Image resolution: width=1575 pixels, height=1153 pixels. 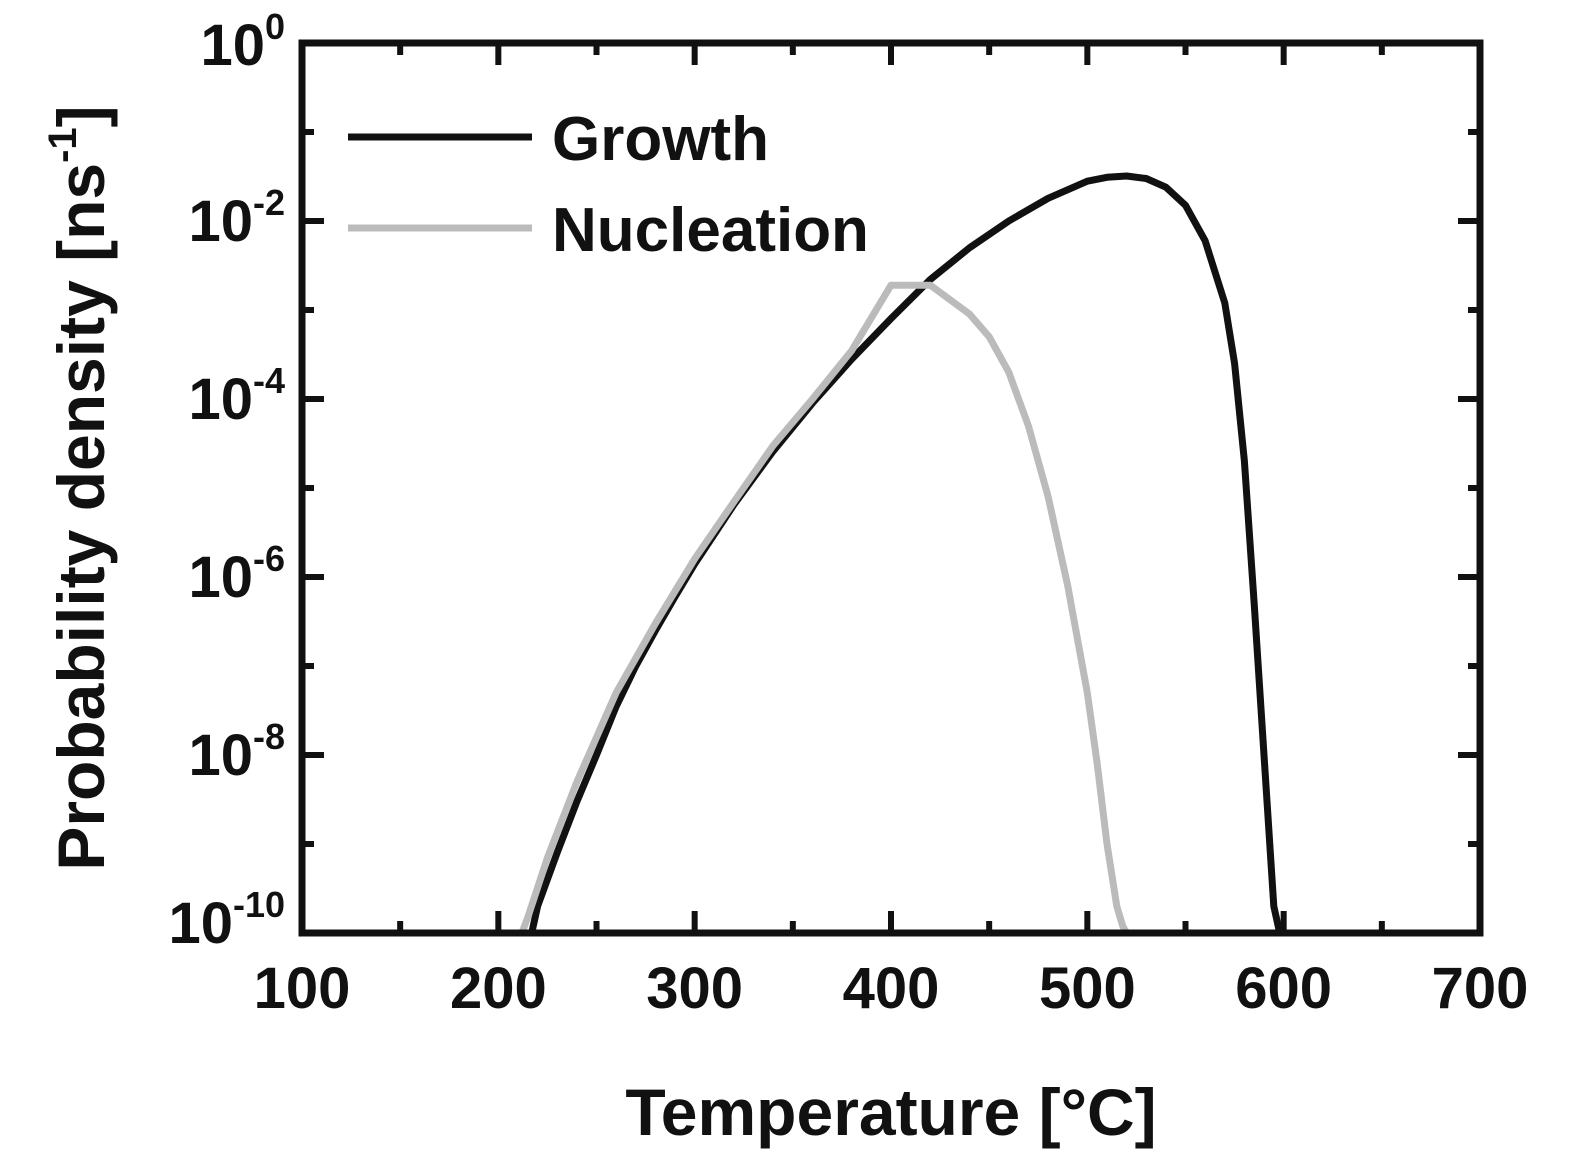 What do you see at coordinates (1283, 988) in the screenshot?
I see `x-tick-label-5: 600` at bounding box center [1283, 988].